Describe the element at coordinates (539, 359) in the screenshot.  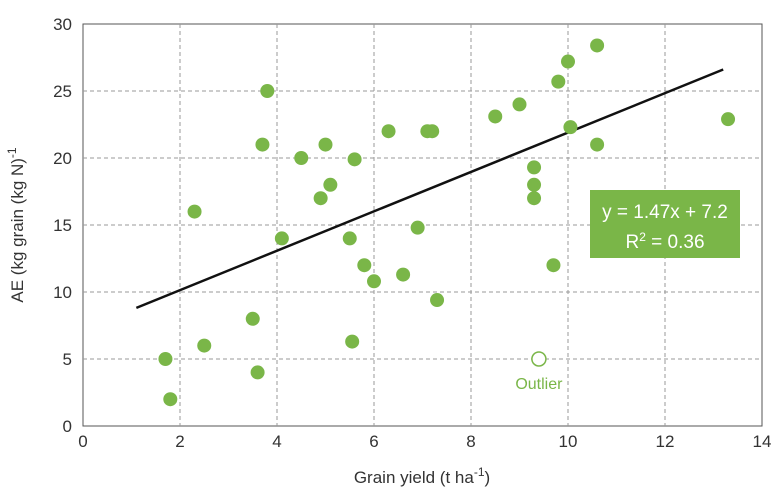
I see `outlier-point` at that location.